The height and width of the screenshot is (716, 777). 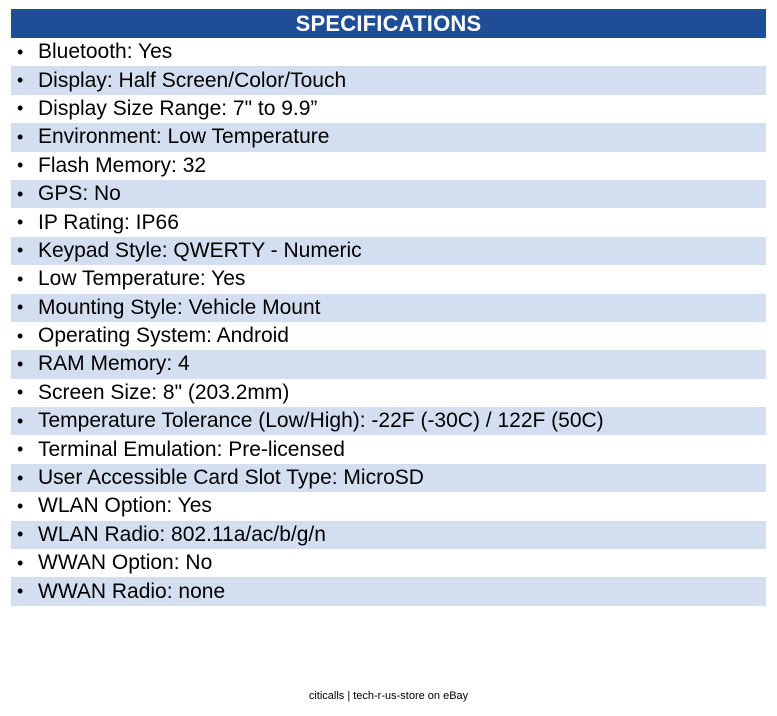 I want to click on spec-text: WWAN Option: No, so click(x=125, y=563).